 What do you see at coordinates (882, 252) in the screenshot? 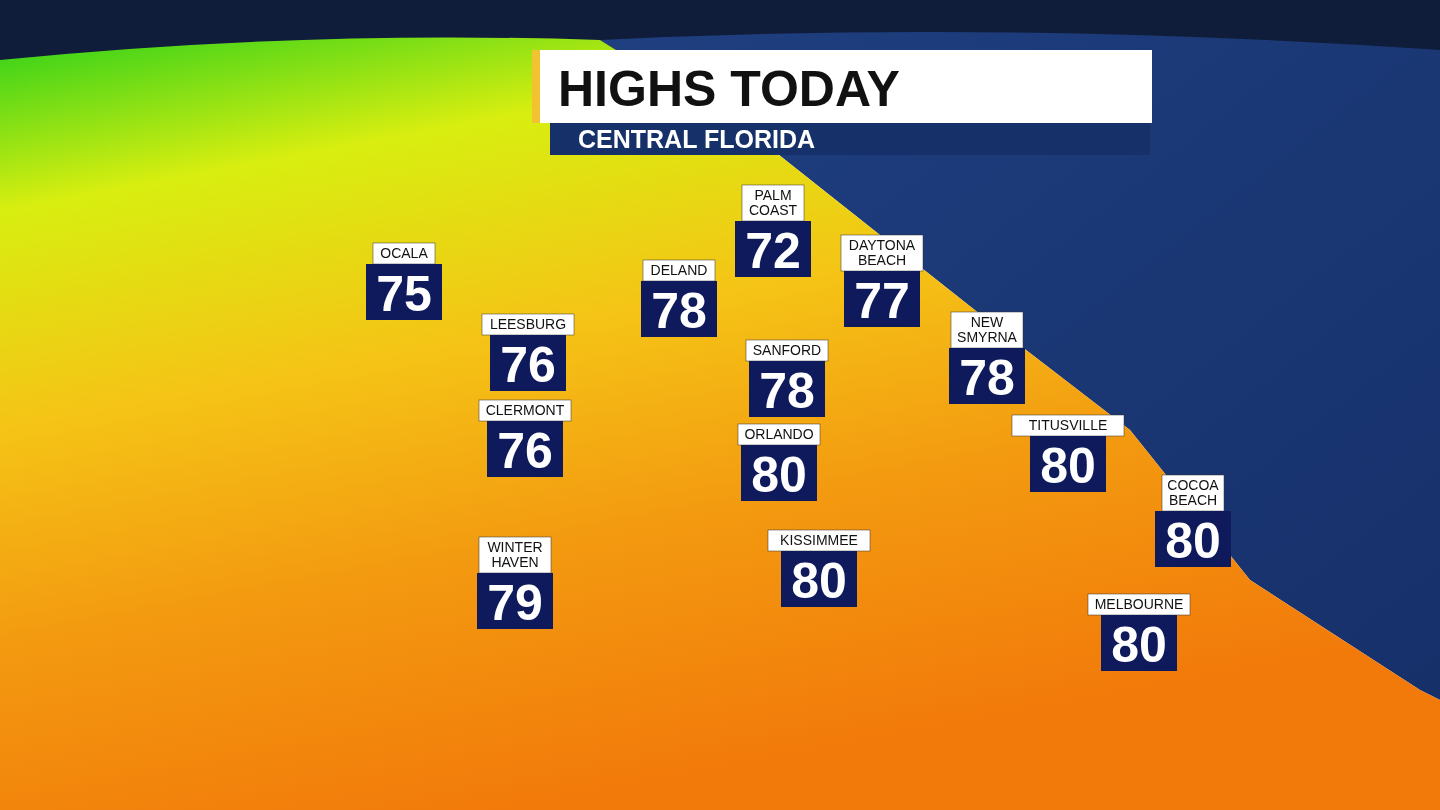
I see `category-label: DAYTONA BEACH` at bounding box center [882, 252].